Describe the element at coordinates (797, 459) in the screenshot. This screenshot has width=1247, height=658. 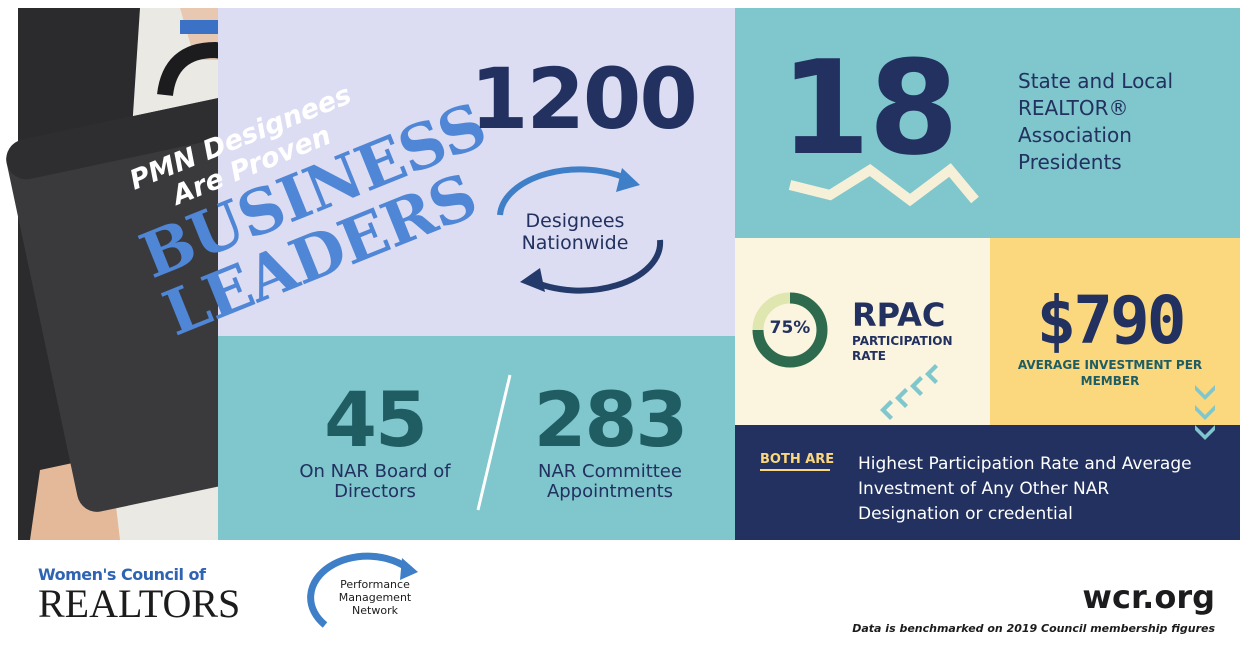
I see `both-tag: BOTH ARE` at that location.